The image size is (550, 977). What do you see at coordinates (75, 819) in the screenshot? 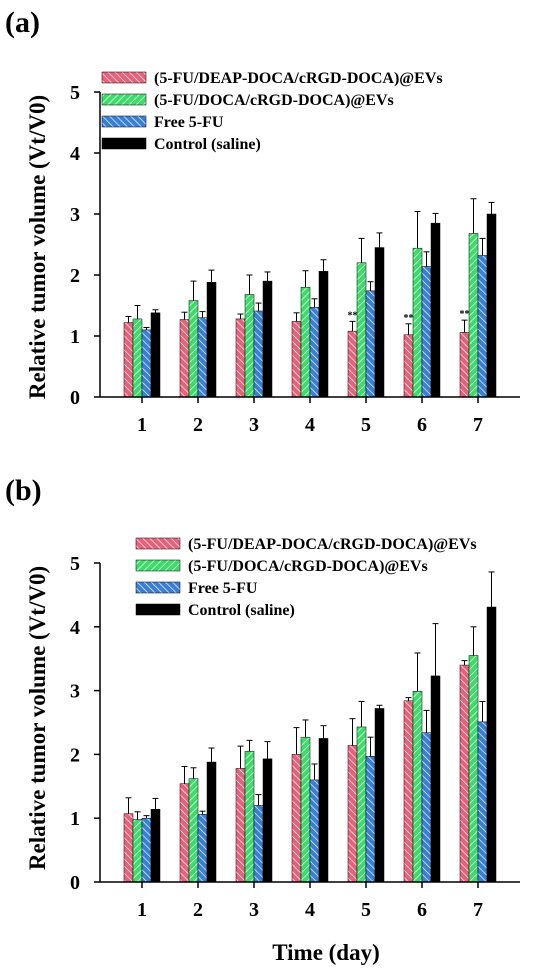
I see `chartb-ytick-label-1: 1` at bounding box center [75, 819].